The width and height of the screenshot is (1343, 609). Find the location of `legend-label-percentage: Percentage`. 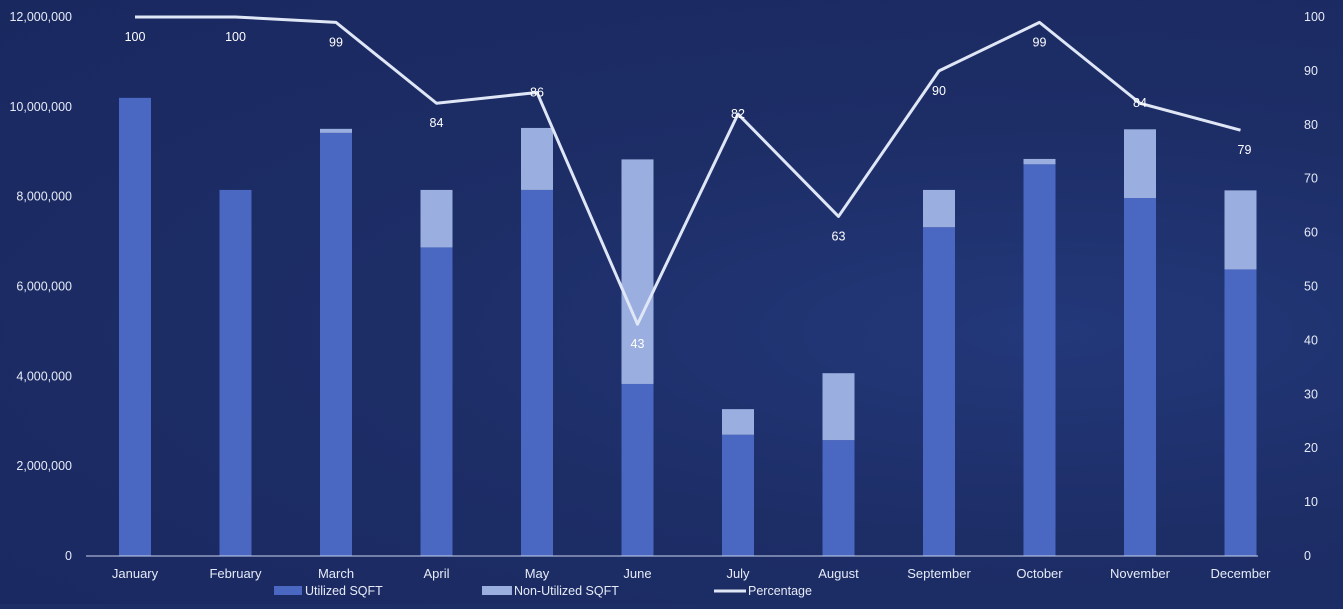

legend-label-percentage: Percentage is located at coordinates (780, 591).